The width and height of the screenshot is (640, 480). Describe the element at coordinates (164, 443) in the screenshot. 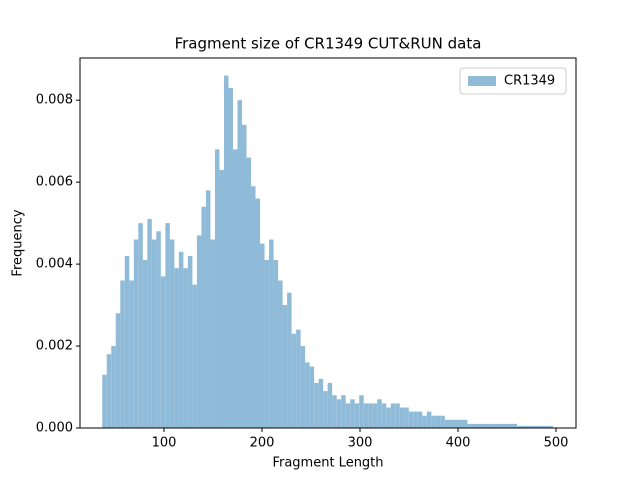

I see `x-tick-label: 100` at that location.